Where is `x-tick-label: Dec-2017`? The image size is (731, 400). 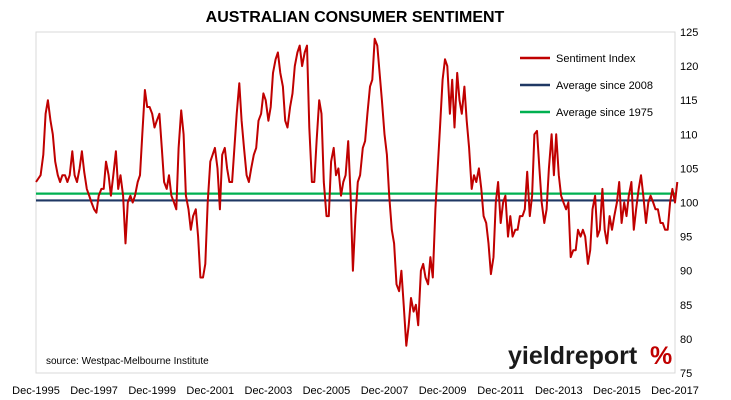
x-tick-label: Dec-2017 is located at coordinates (675, 391).